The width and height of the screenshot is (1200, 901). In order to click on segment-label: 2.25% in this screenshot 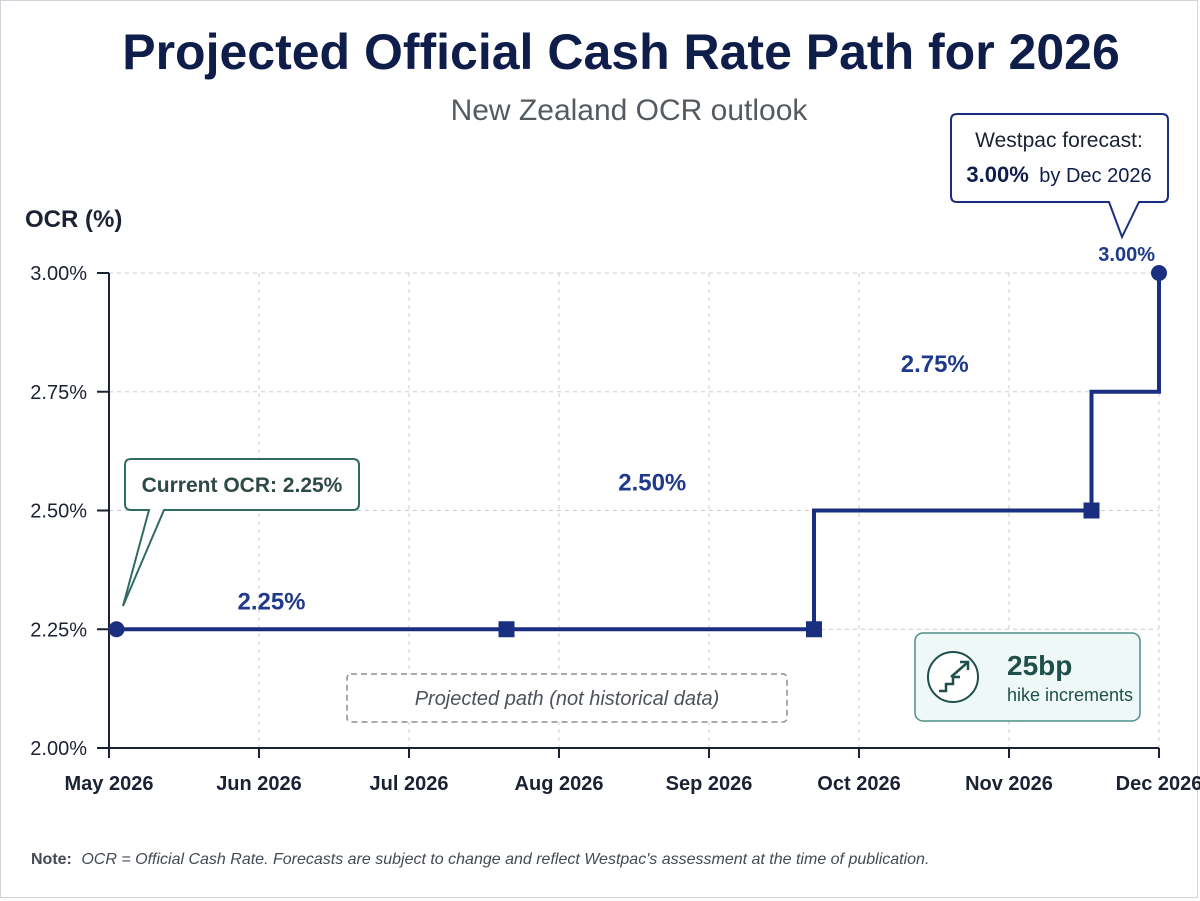, I will do `click(271, 601)`.